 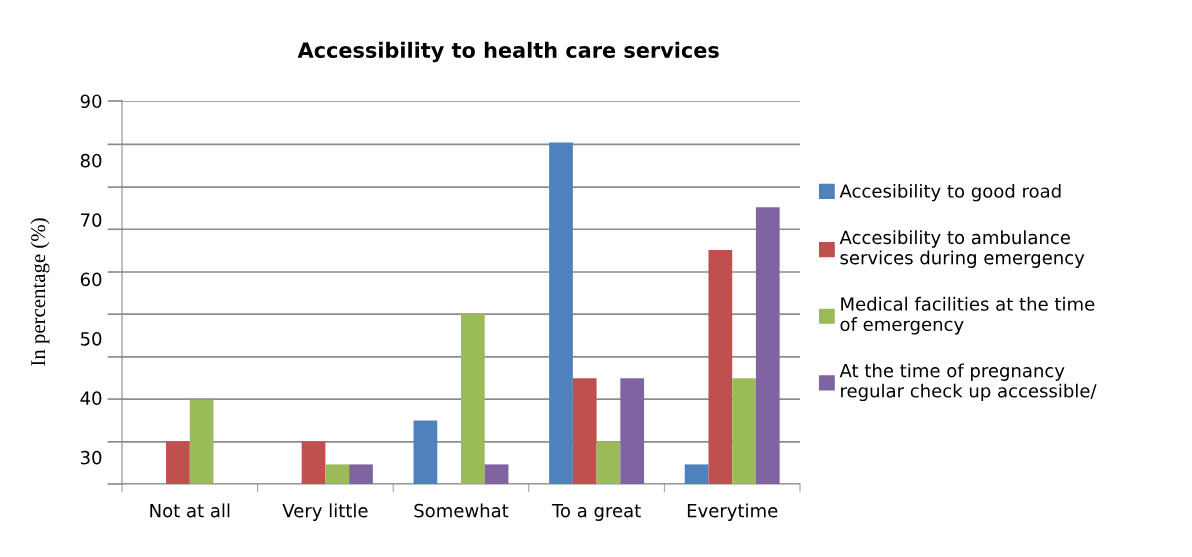 What do you see at coordinates (950, 192) in the screenshot?
I see `legend-label: Accesibility to good road` at bounding box center [950, 192].